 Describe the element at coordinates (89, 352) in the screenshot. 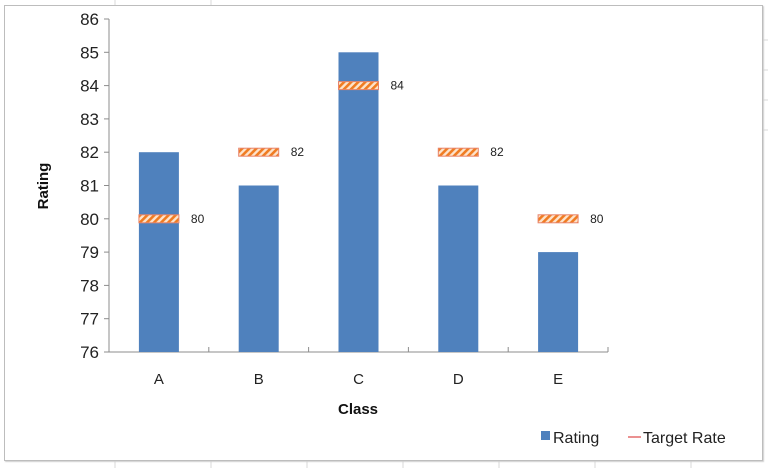

I see `y-tick-label: 76` at that location.